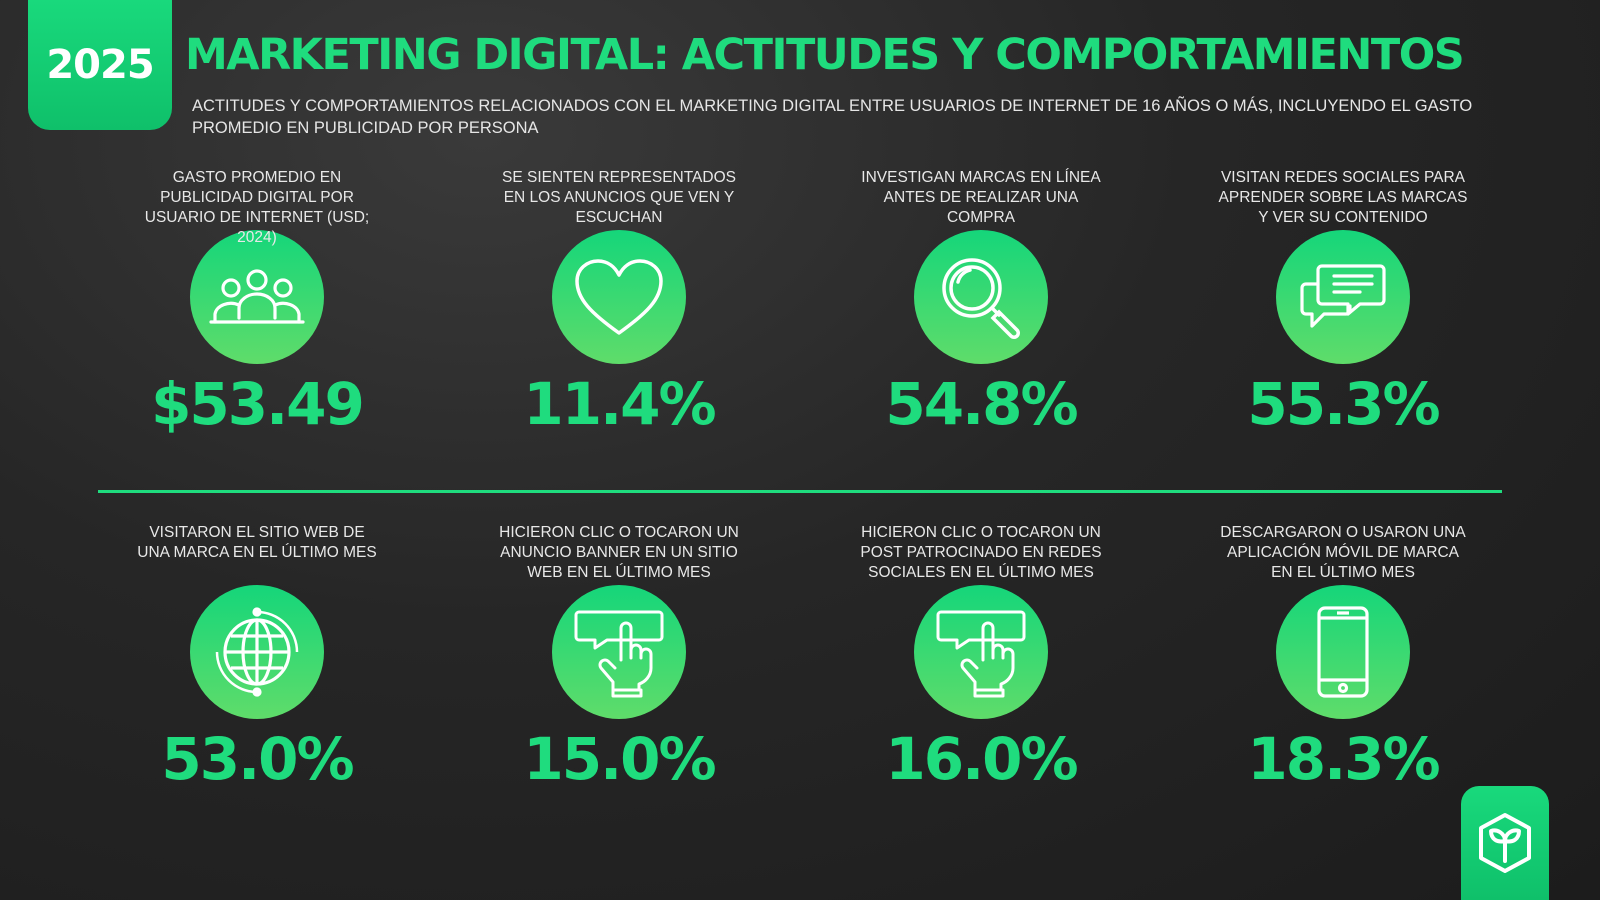  I want to click on stat-value: 55.3%, so click(1343, 404).